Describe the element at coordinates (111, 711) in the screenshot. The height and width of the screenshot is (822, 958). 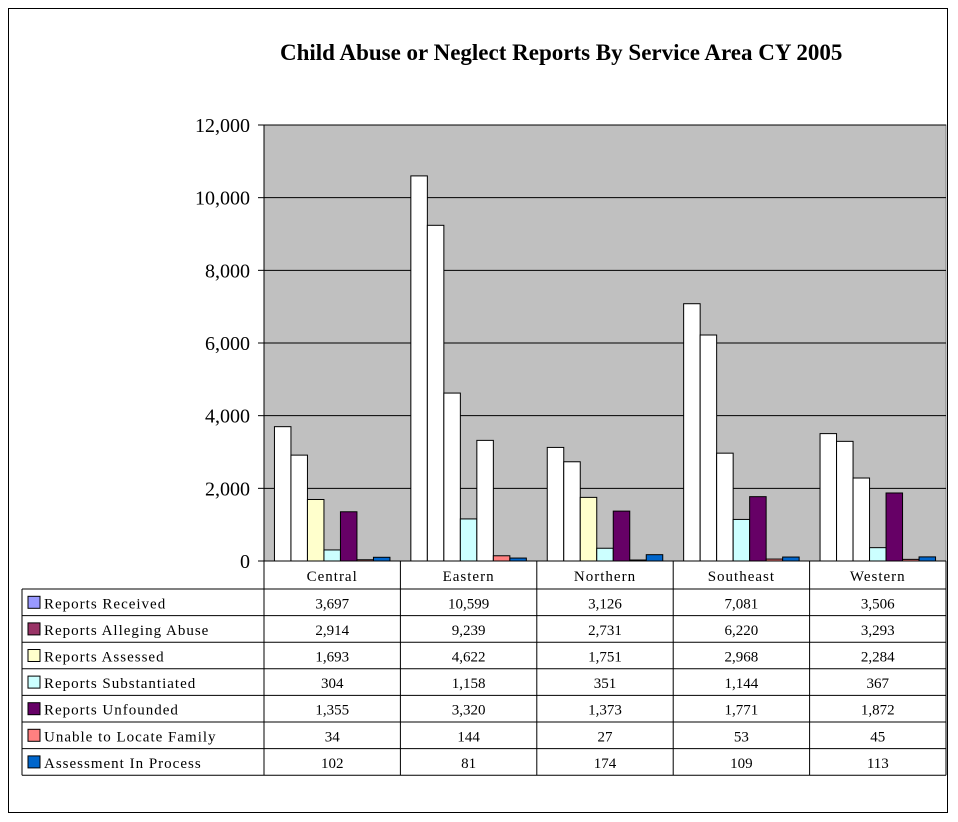
I see `legend-label: Reports Unfounded` at that location.